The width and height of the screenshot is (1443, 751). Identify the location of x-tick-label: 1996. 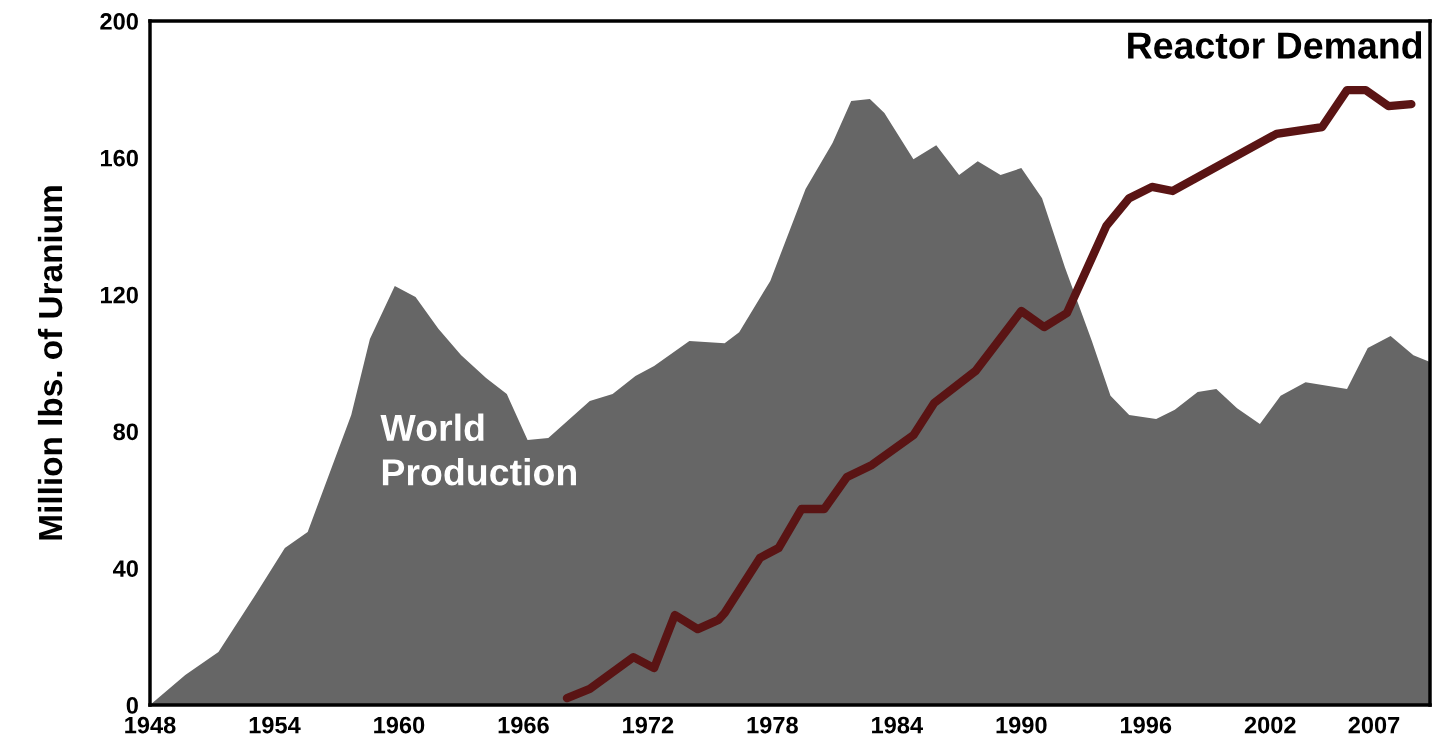
(1146, 725).